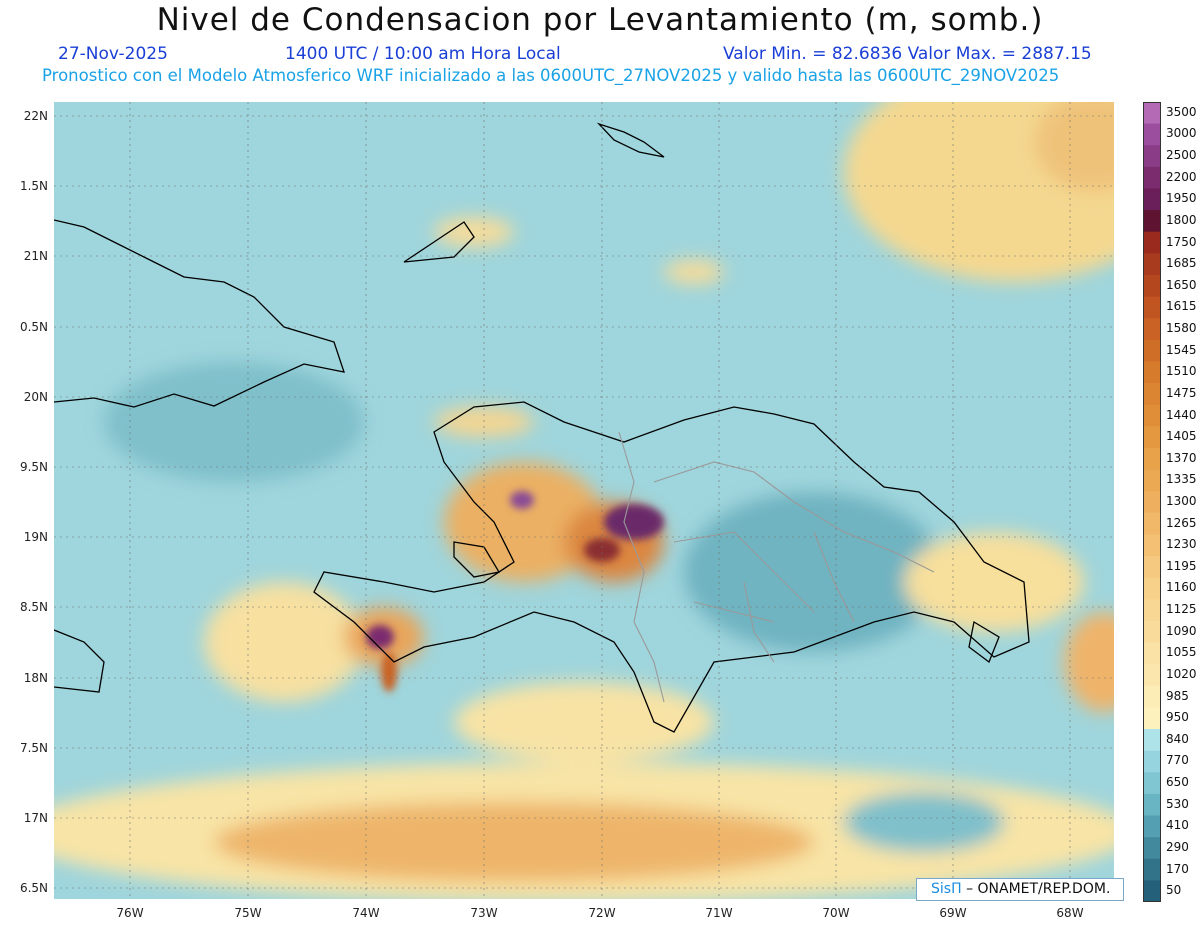 The image size is (1200, 927). I want to click on lon-label: 73W, so click(484, 913).